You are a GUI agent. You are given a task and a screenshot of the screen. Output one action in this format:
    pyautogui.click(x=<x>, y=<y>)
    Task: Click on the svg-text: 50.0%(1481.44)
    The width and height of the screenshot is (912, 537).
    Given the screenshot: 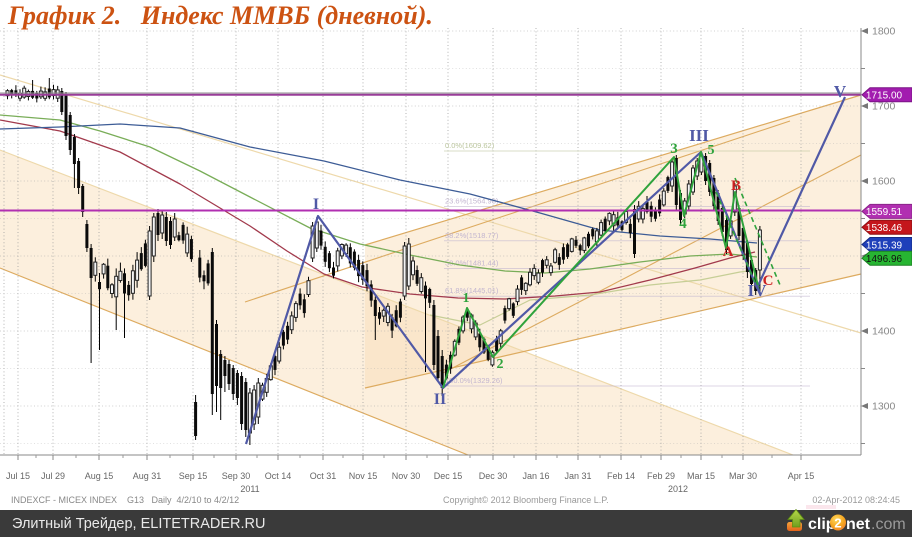 What is the action you would take?
    pyautogui.click(x=472, y=263)
    